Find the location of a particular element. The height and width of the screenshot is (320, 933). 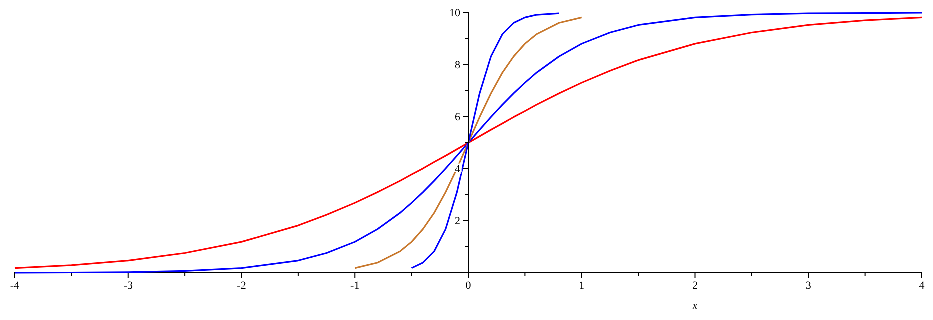

x-tick-label: -3 is located at coordinates (129, 286).